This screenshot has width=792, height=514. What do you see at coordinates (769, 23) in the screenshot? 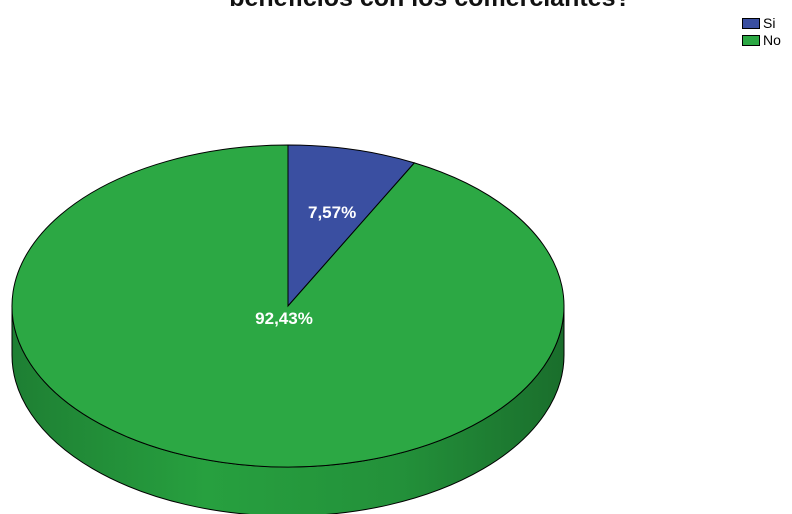
I see `legend-label-si: Si` at bounding box center [769, 23].